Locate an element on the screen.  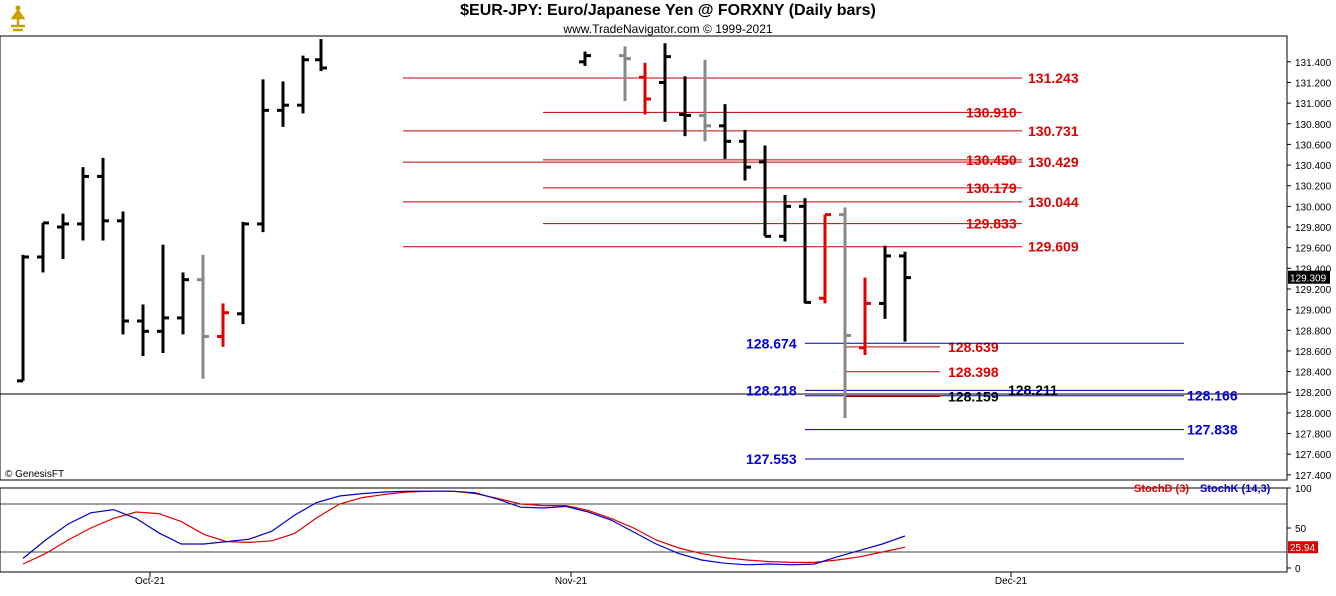
stoch-y-tick-label: 0 is located at coordinates (1298, 569).